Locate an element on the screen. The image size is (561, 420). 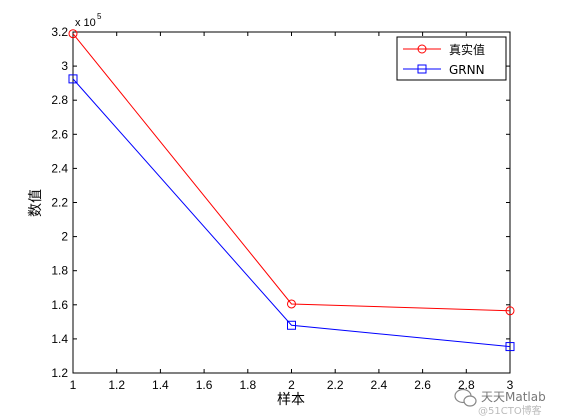
watermark-text: 天天Matlab is located at coordinates (513, 397).